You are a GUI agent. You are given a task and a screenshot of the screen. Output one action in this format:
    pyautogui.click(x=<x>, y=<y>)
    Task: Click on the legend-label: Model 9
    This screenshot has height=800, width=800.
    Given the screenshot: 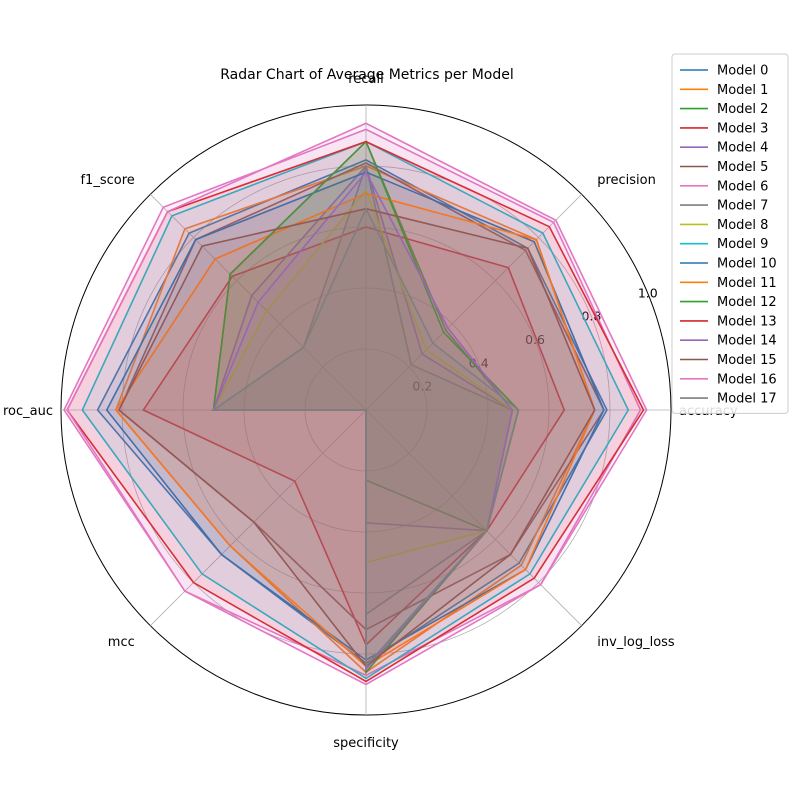 What is the action you would take?
    pyautogui.click(x=742, y=244)
    